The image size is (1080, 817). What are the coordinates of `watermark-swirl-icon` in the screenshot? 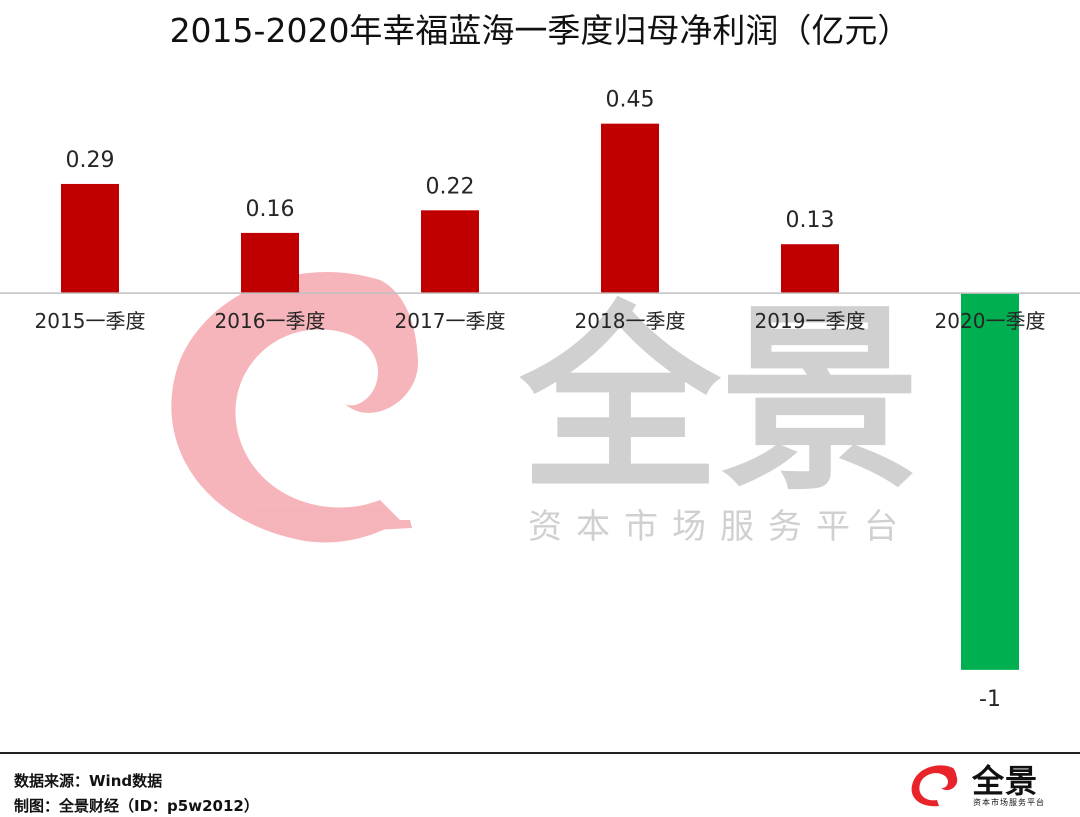 It's located at (295, 407).